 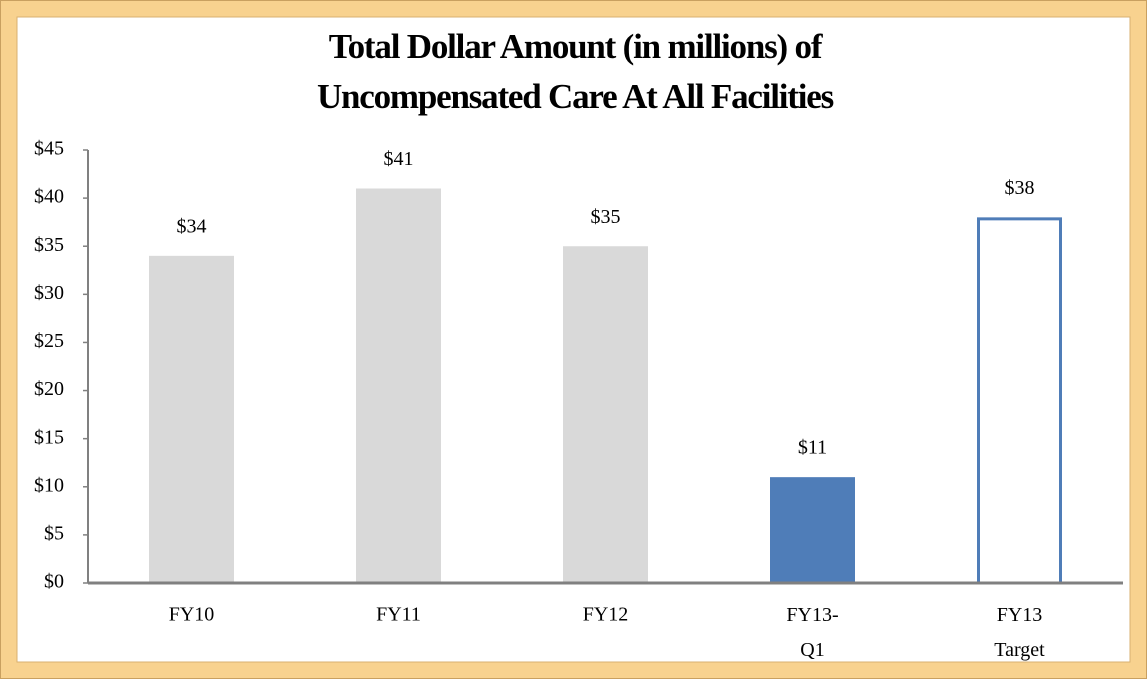 What do you see at coordinates (576, 46) in the screenshot?
I see `chart-title: Total Dollar Amount (in millions) of` at bounding box center [576, 46].